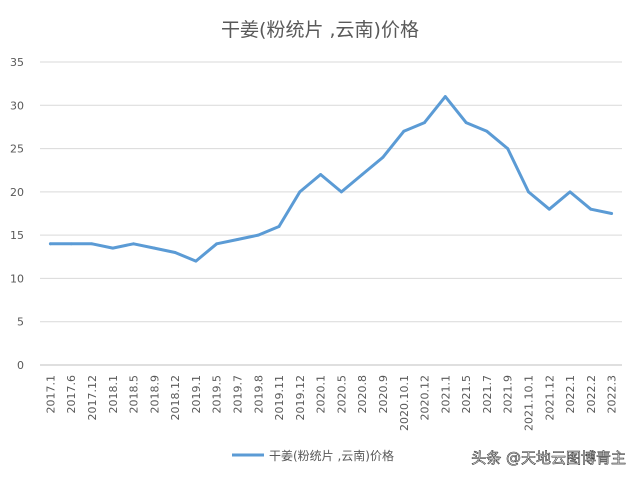 The image size is (640, 480). Describe the element at coordinates (17, 192) in the screenshot. I see `y-tick-label: 20` at that location.